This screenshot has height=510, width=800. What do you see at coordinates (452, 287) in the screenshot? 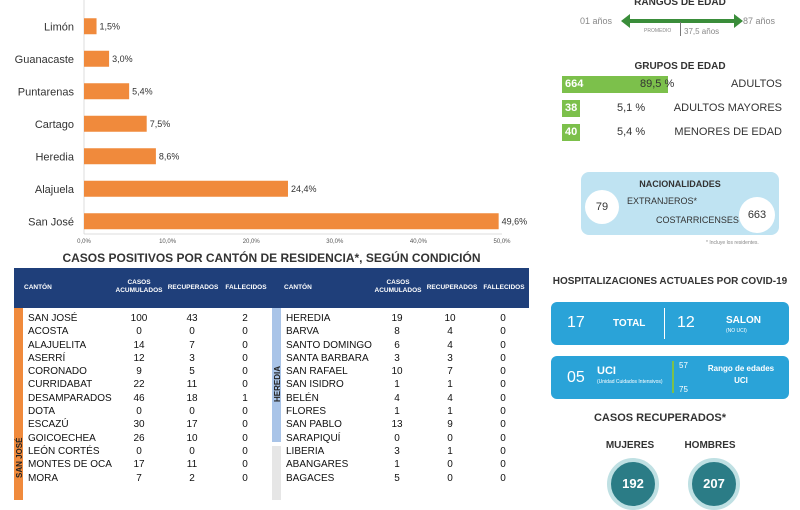
I see `header-recup-right: RECUPERADOS` at bounding box center [452, 287].